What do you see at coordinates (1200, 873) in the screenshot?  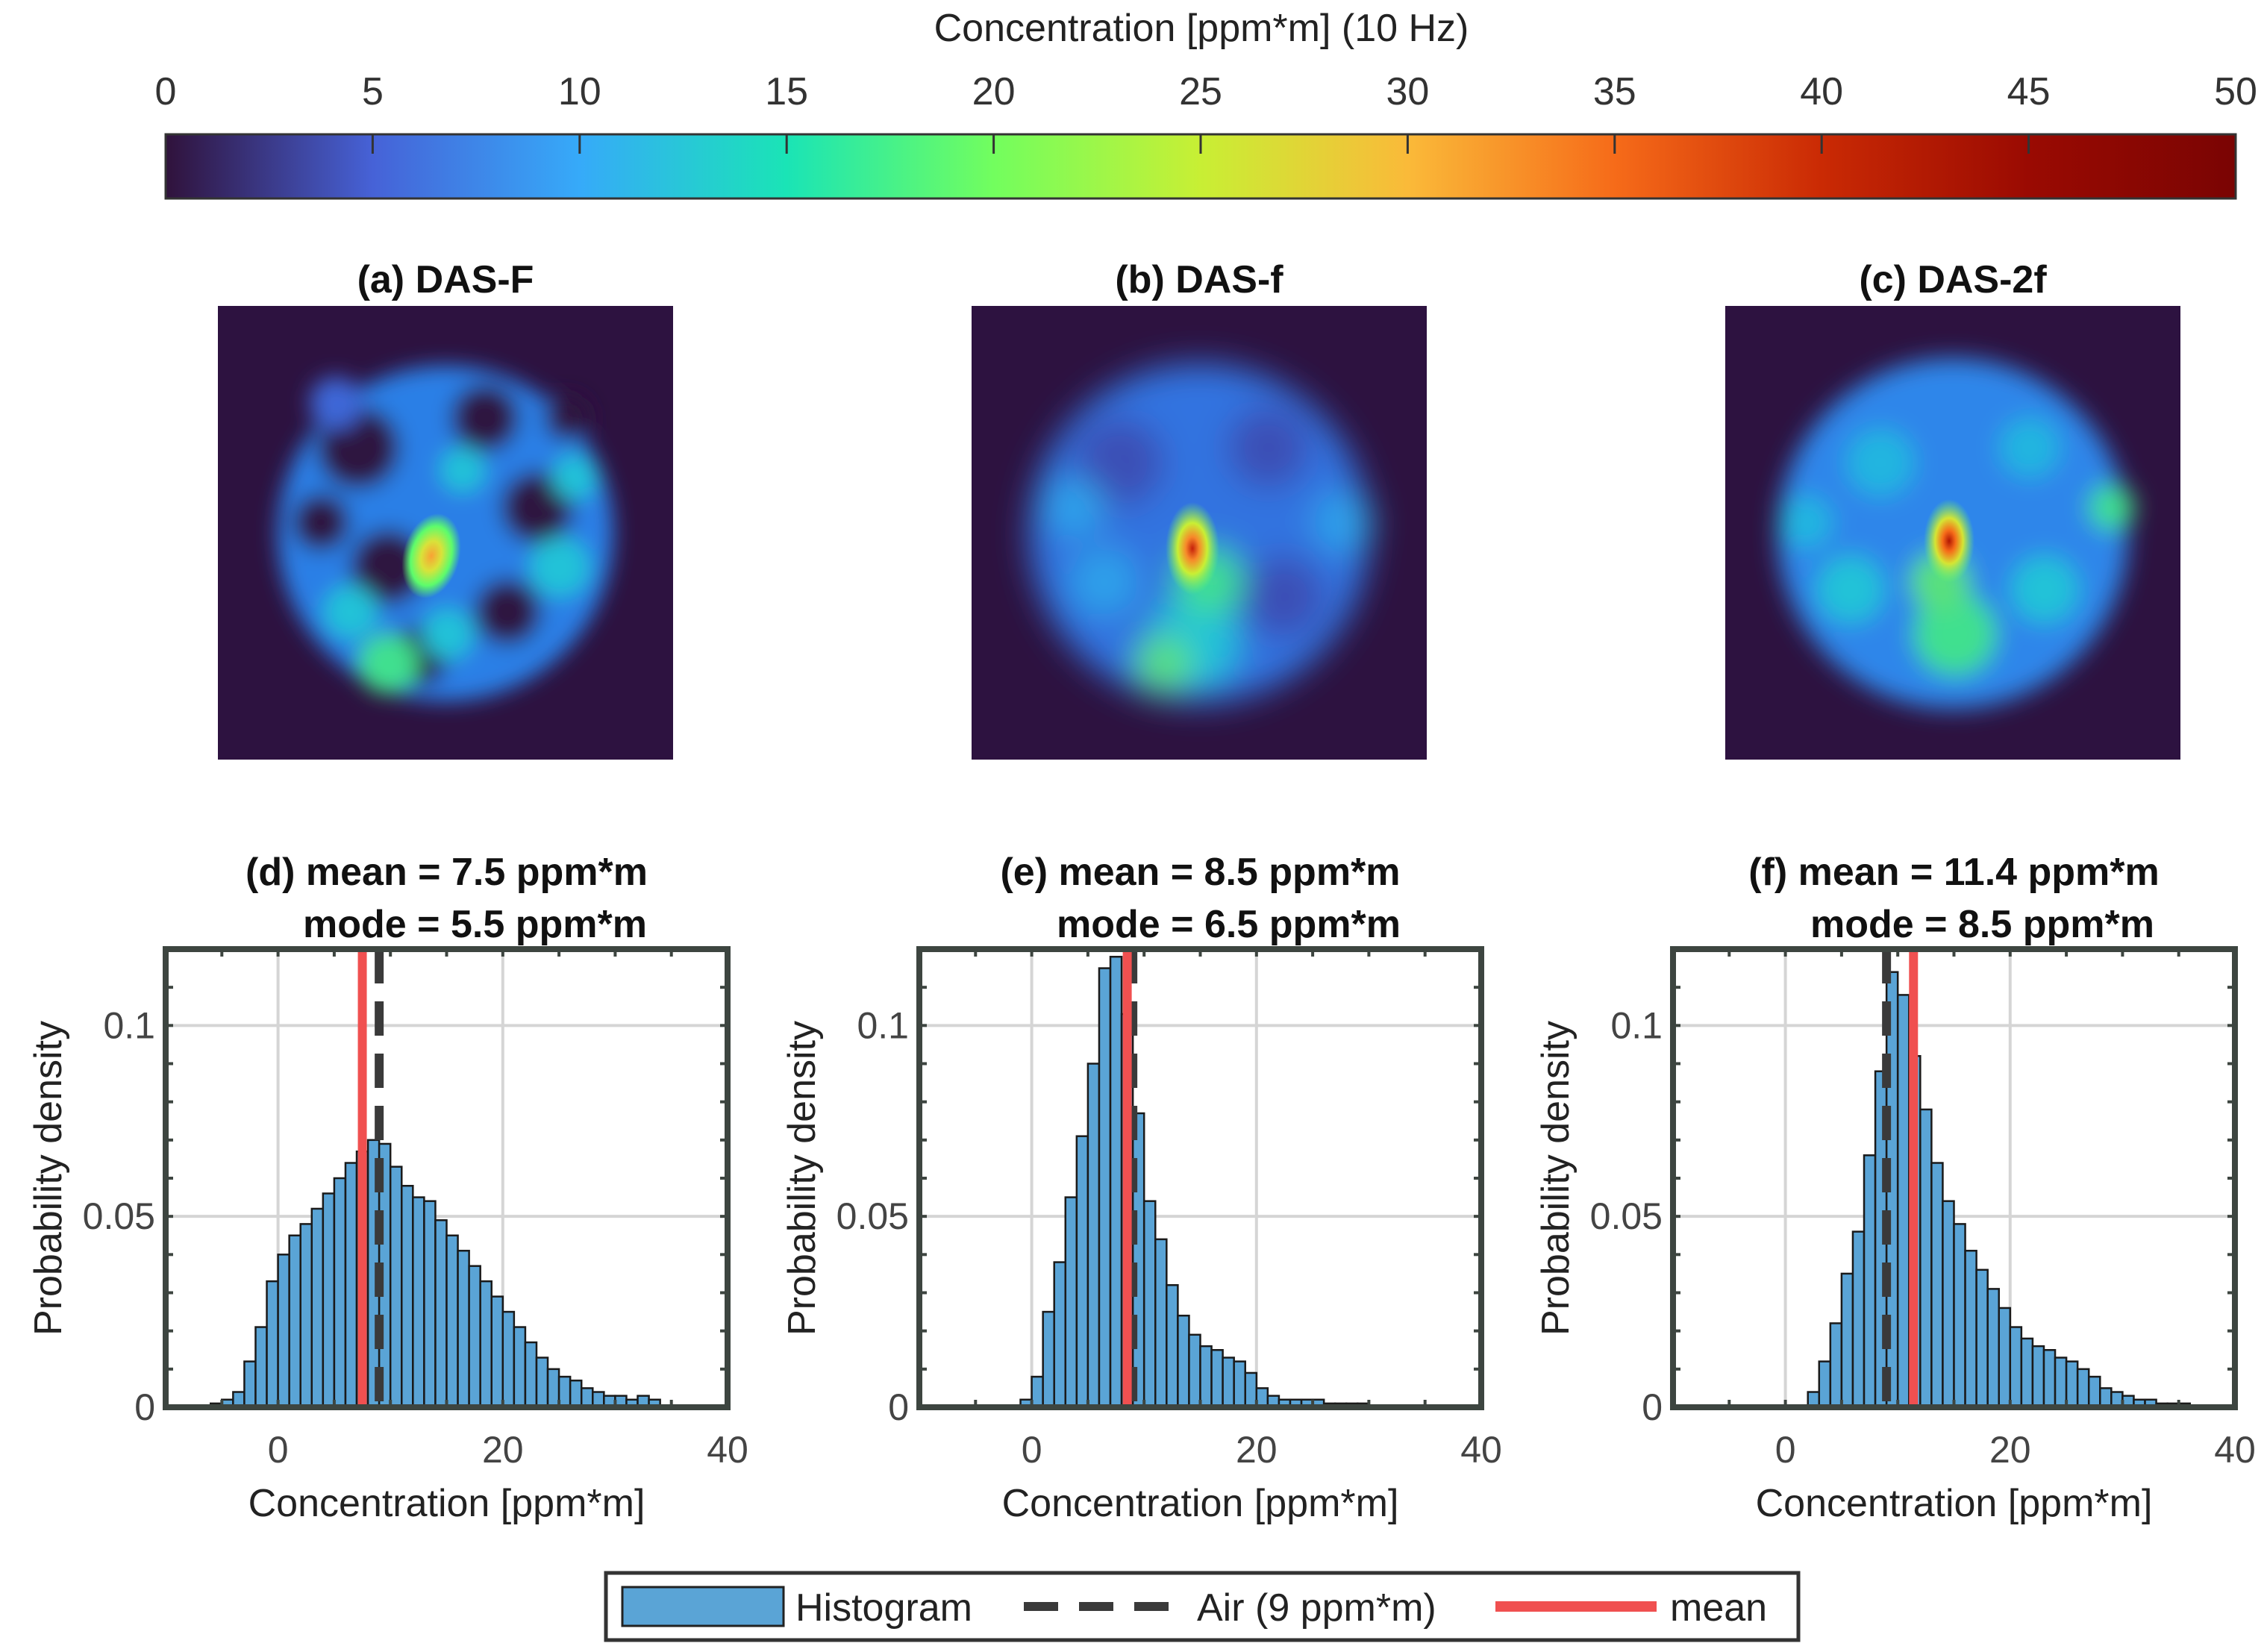 I see `histogram-title-line1: (e) mean = 8.5 ppm*m` at bounding box center [1200, 873].